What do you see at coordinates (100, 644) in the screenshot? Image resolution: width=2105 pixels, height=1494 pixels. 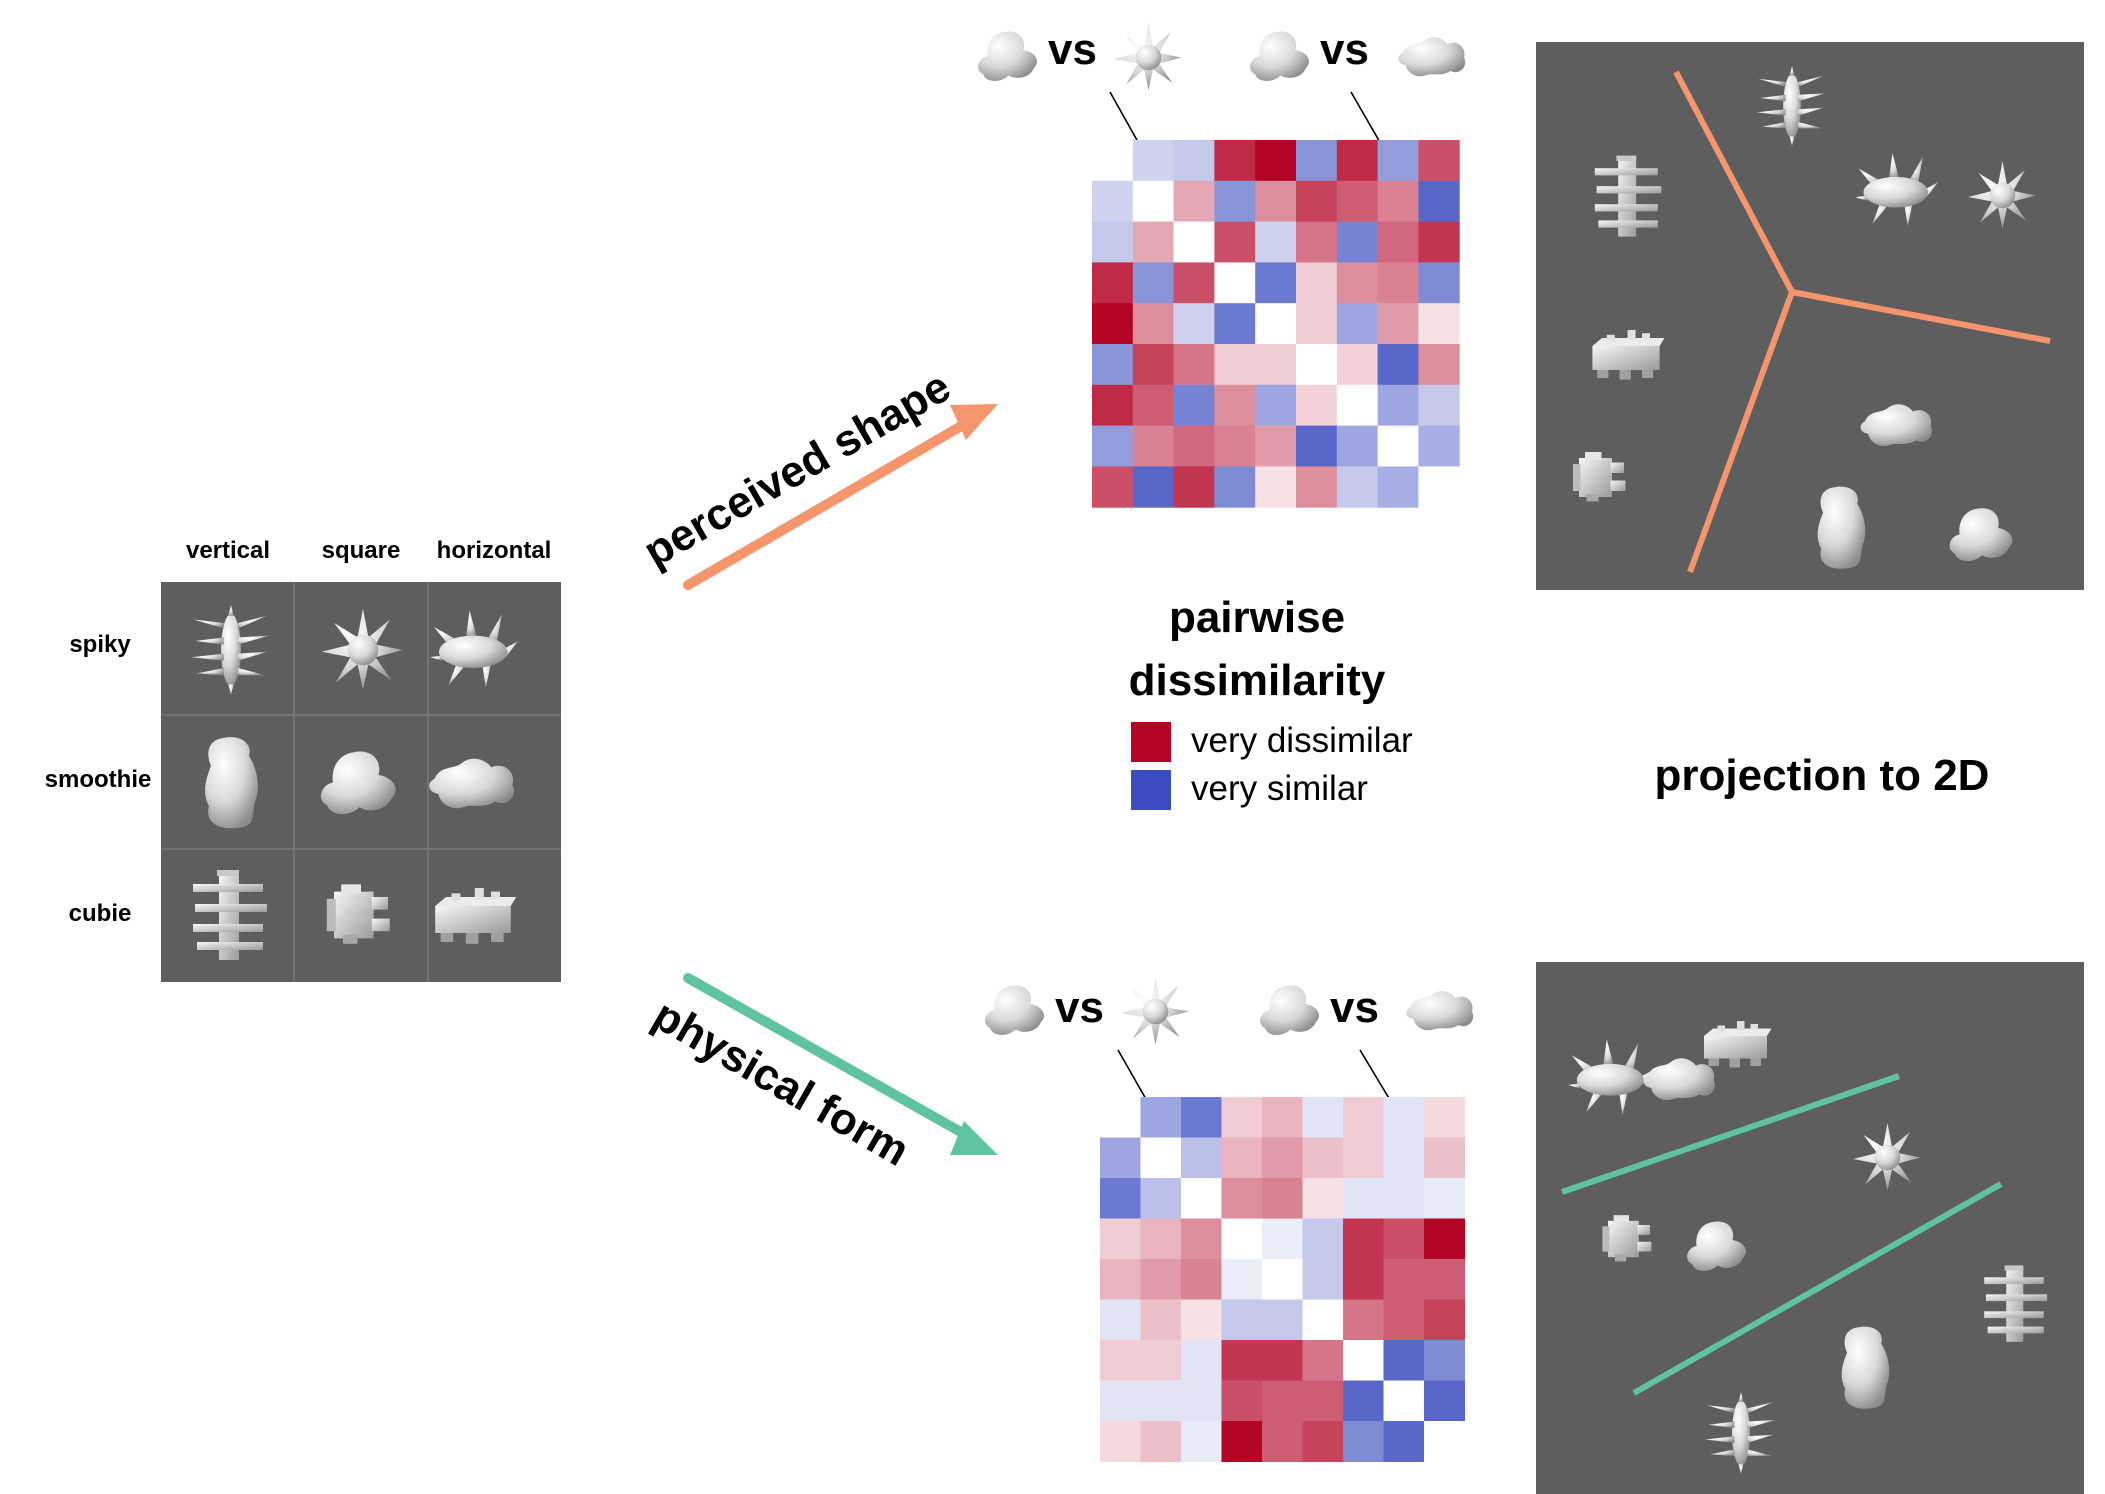 I see `row-label-spiky: spiky` at bounding box center [100, 644].